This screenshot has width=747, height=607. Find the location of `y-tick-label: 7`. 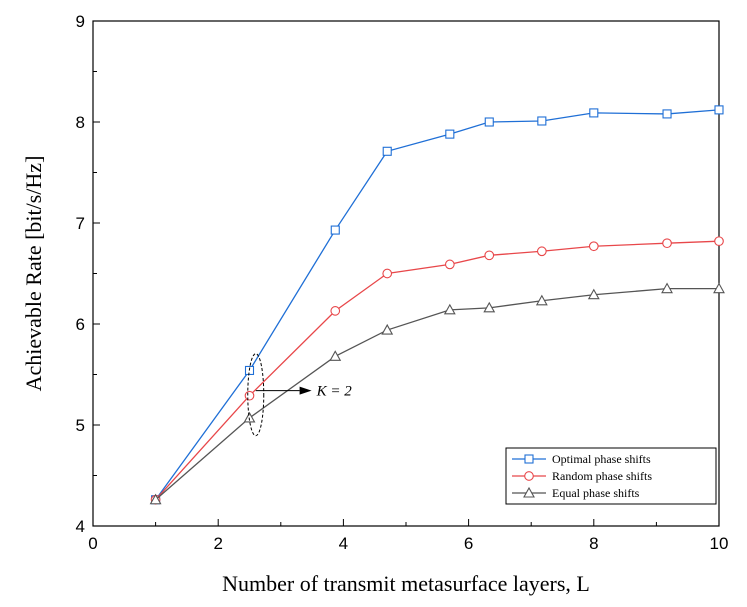

y-tick-label: 7 is located at coordinates (80, 223).